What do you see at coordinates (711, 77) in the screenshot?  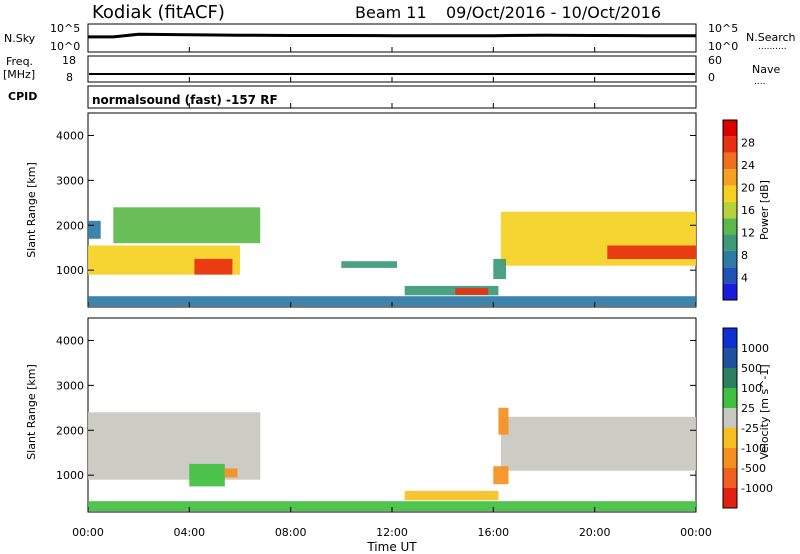 I see `nave-bottom-tick: 0` at bounding box center [711, 77].